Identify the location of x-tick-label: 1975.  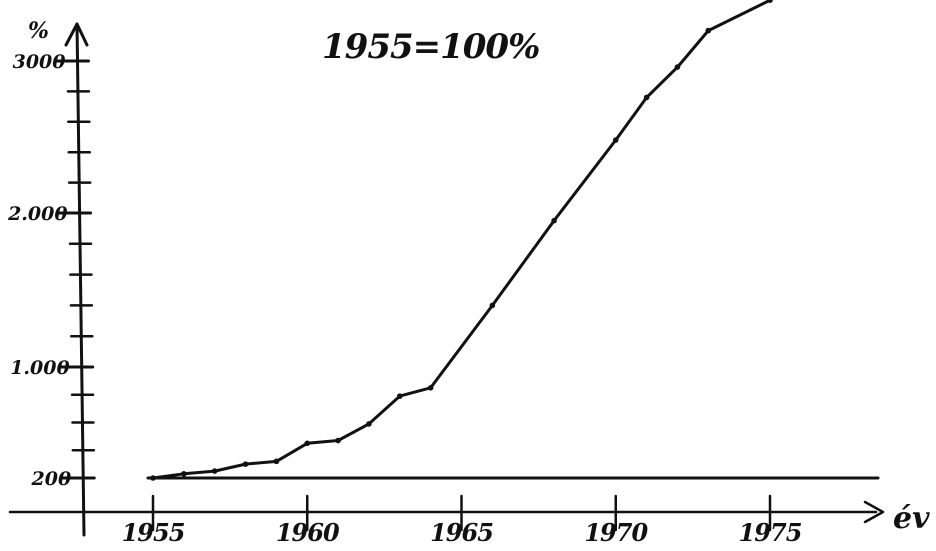
(770, 532).